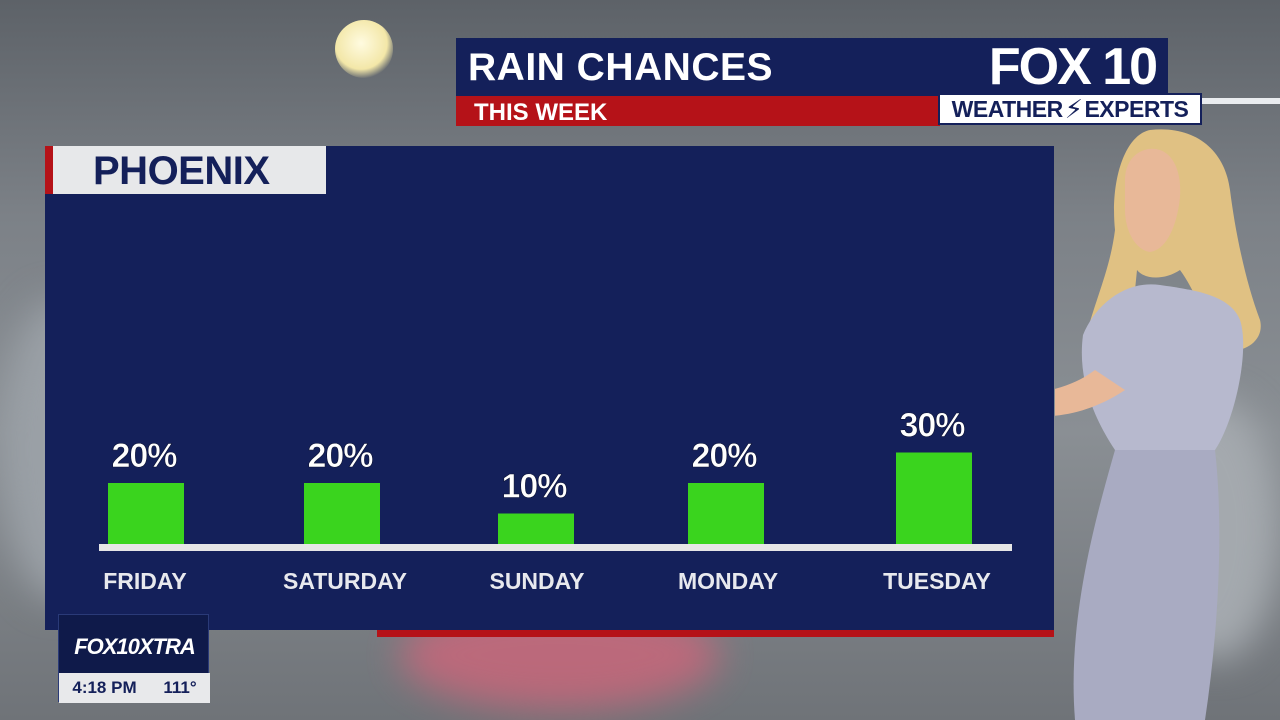  Describe the element at coordinates (621, 67) in the screenshot. I see `chart-title: RAIN CHANCES` at that location.